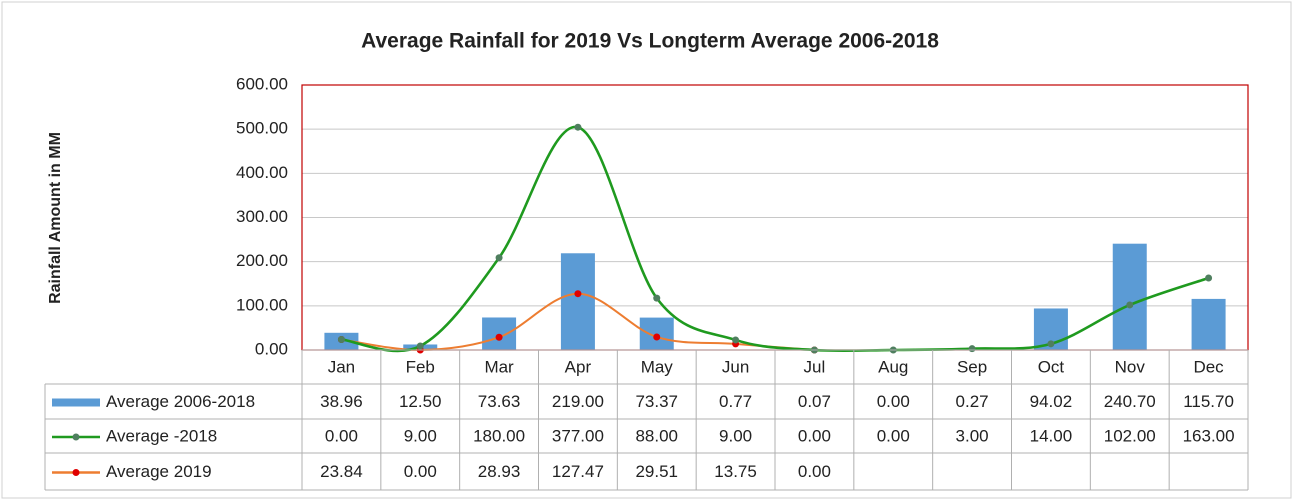 This screenshot has width=1294, height=501. I want to click on y-tick-label: 0.00, so click(271, 348).